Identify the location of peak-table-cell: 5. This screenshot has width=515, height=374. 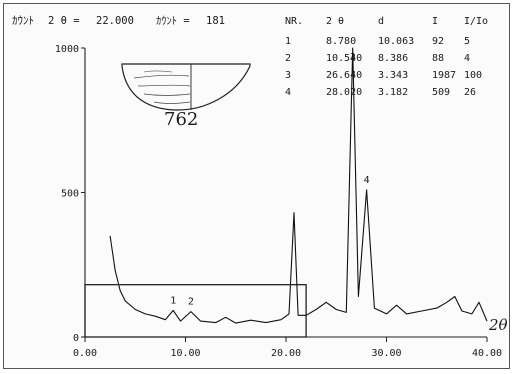
(467, 41).